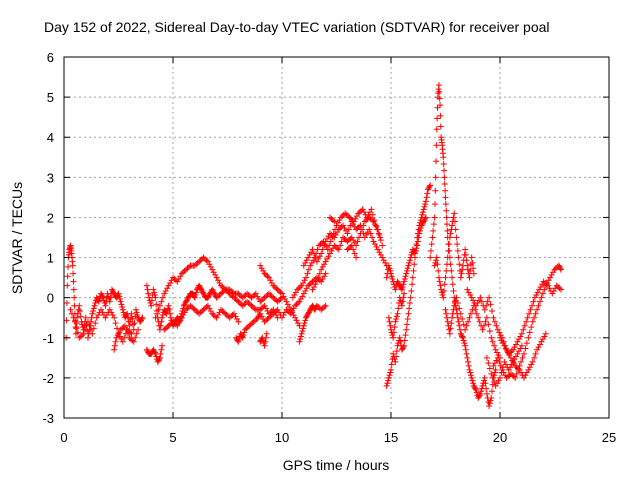 The height and width of the screenshot is (480, 640). Describe the element at coordinates (48, 418) in the screenshot. I see `y-tick-label: -3` at that location.